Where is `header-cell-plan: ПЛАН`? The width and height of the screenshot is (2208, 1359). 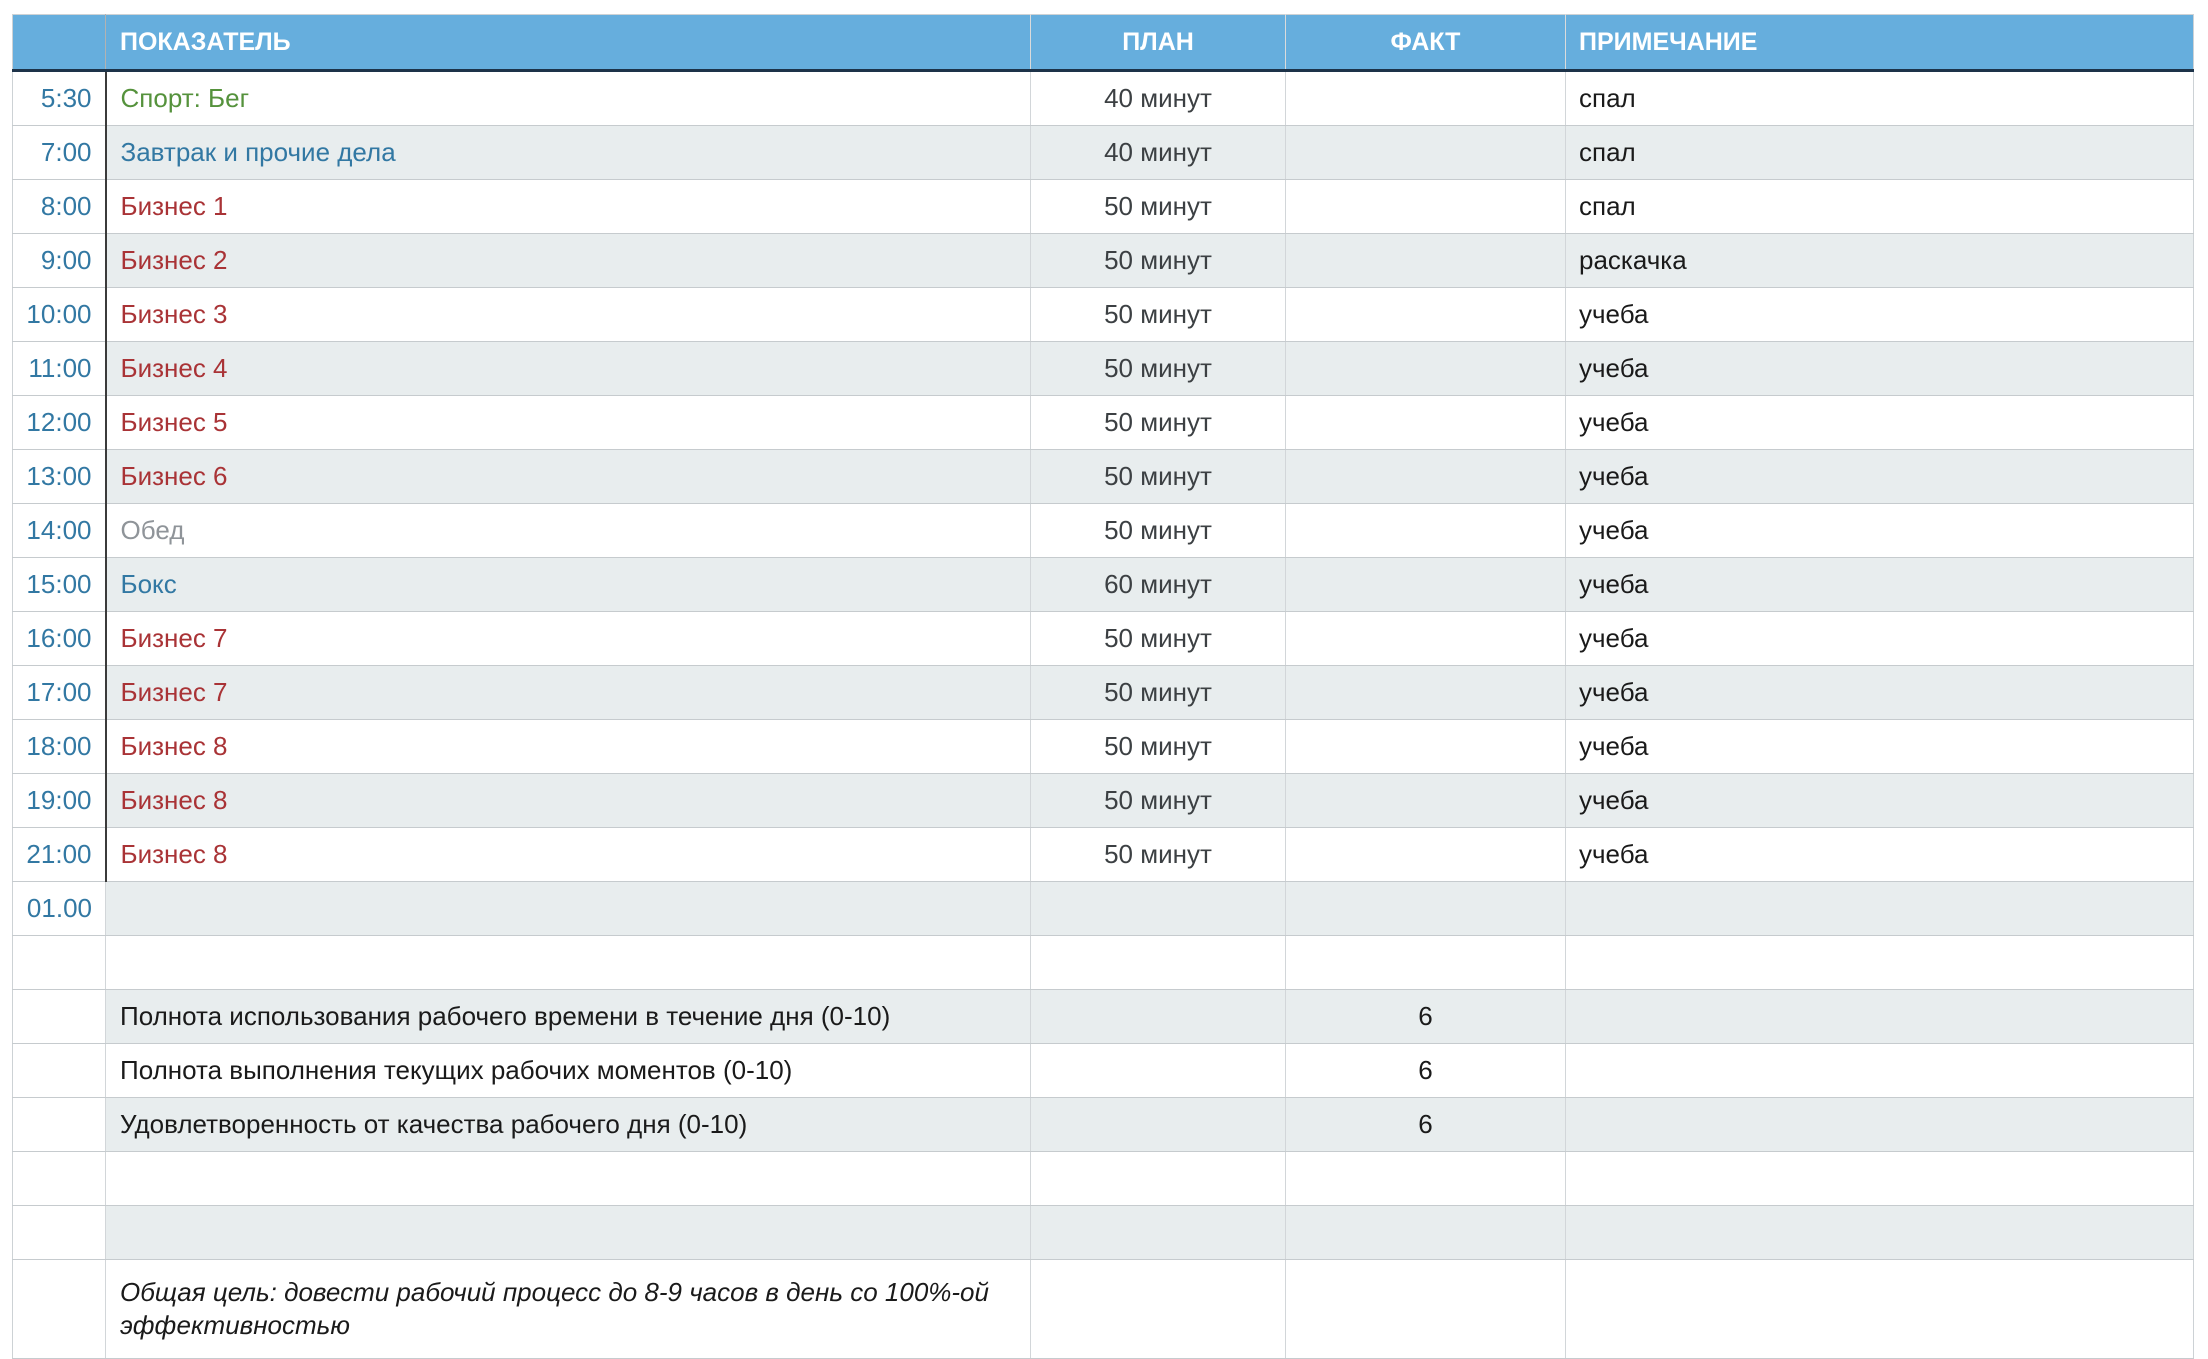
header-cell-plan: ПЛАН is located at coordinates (1158, 43).